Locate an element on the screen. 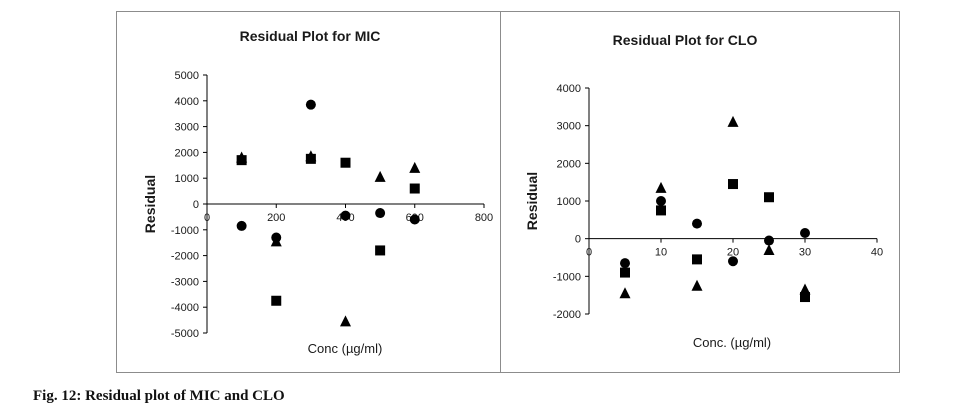 This screenshot has height=416, width=979. clo-x-tick-label: 20 is located at coordinates (733, 253).